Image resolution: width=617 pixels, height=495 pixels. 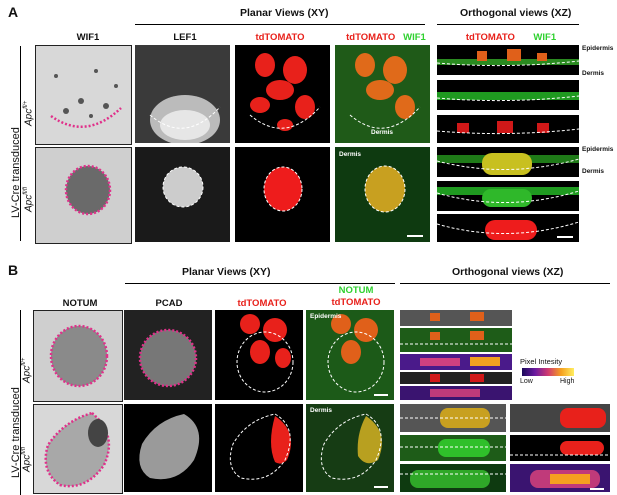 I want to click on row-label-a2: Apcfl/fl, so click(x=29, y=199).